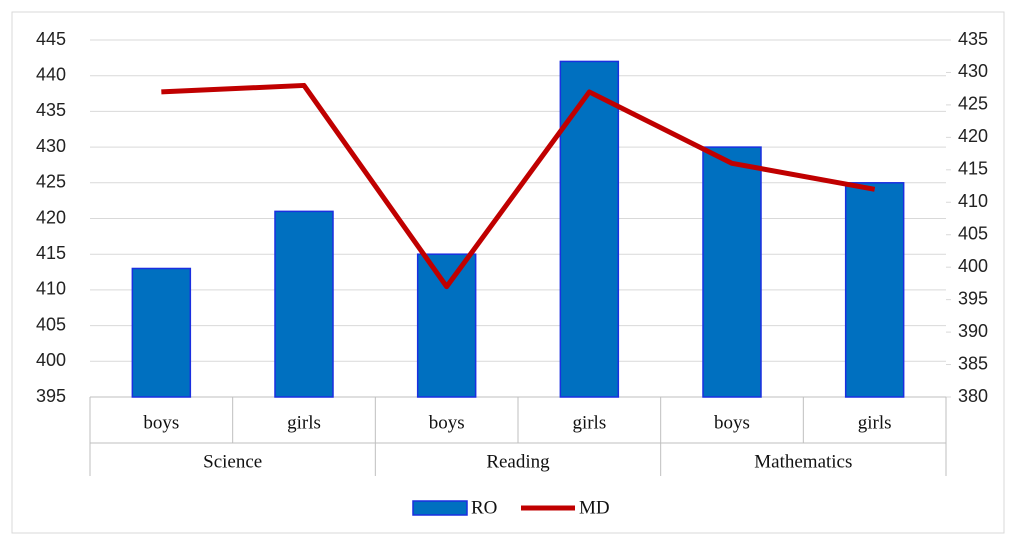 This screenshot has width=1016, height=540. What do you see at coordinates (51, 360) in the screenshot?
I see `y-tick-label: 400` at bounding box center [51, 360].